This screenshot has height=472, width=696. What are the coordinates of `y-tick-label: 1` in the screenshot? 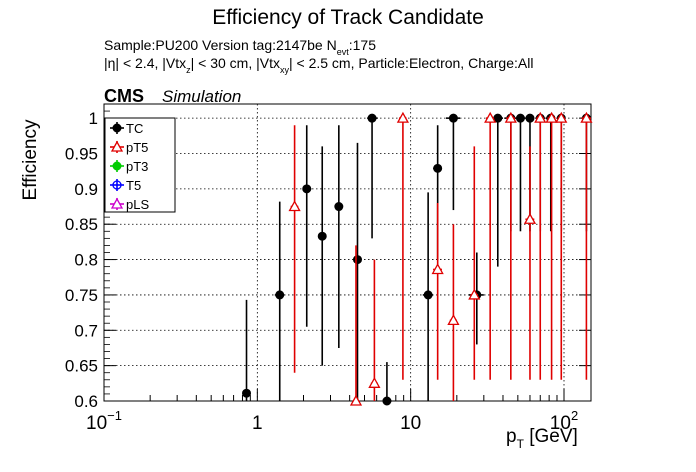 It's located at (93, 118).